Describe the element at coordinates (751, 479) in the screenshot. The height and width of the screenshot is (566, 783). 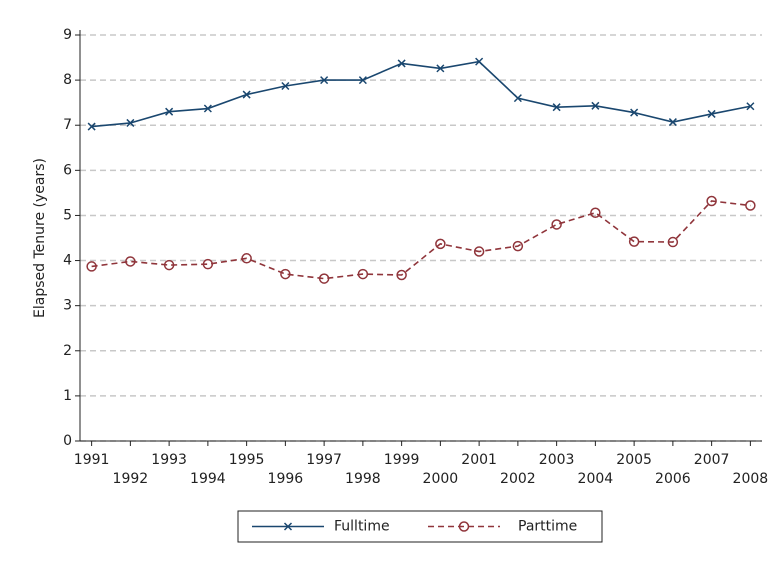
I see `x-tick-label: 2008` at that location.